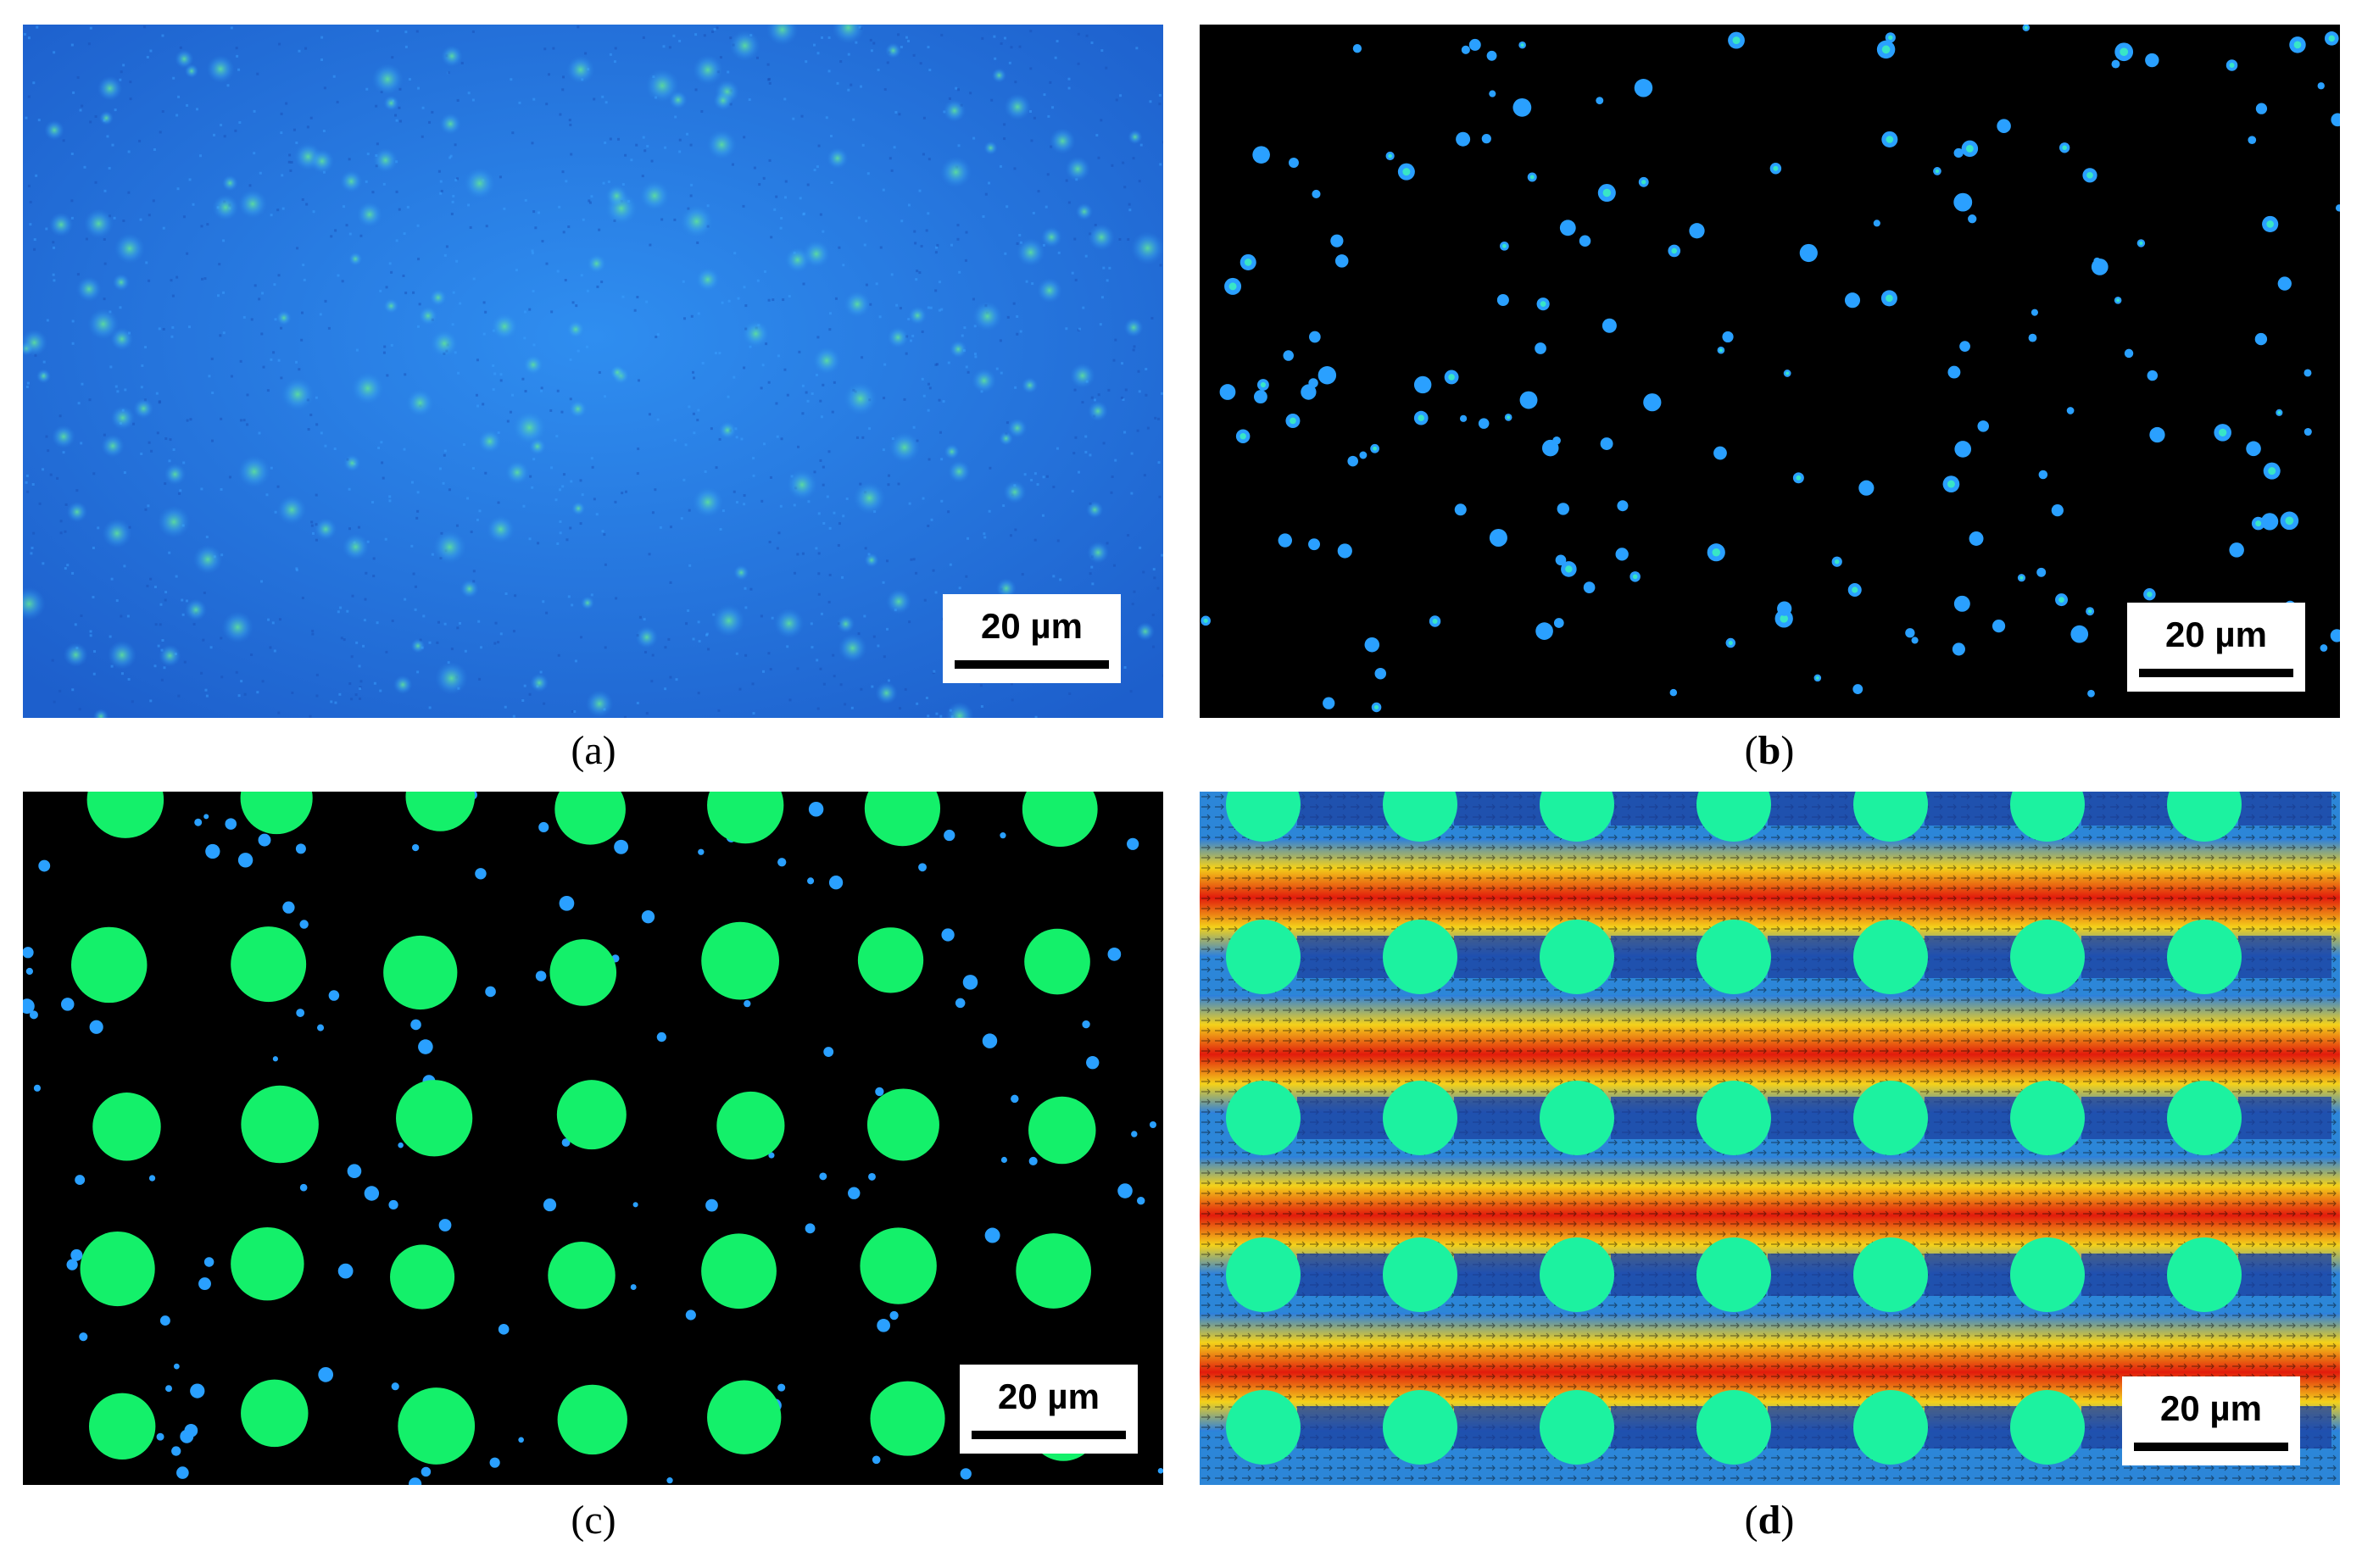  I want to click on scale-bar-b: 20 µm, so click(2216, 647).